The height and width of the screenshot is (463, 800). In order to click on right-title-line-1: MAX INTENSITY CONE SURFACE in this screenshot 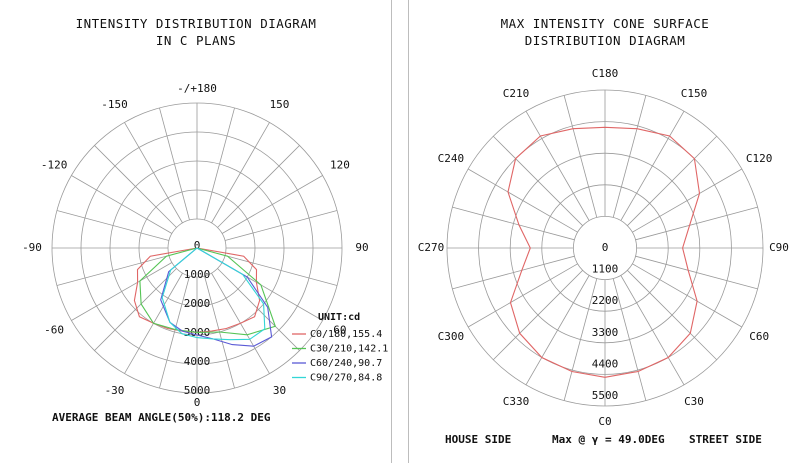, I will do `click(605, 23)`.